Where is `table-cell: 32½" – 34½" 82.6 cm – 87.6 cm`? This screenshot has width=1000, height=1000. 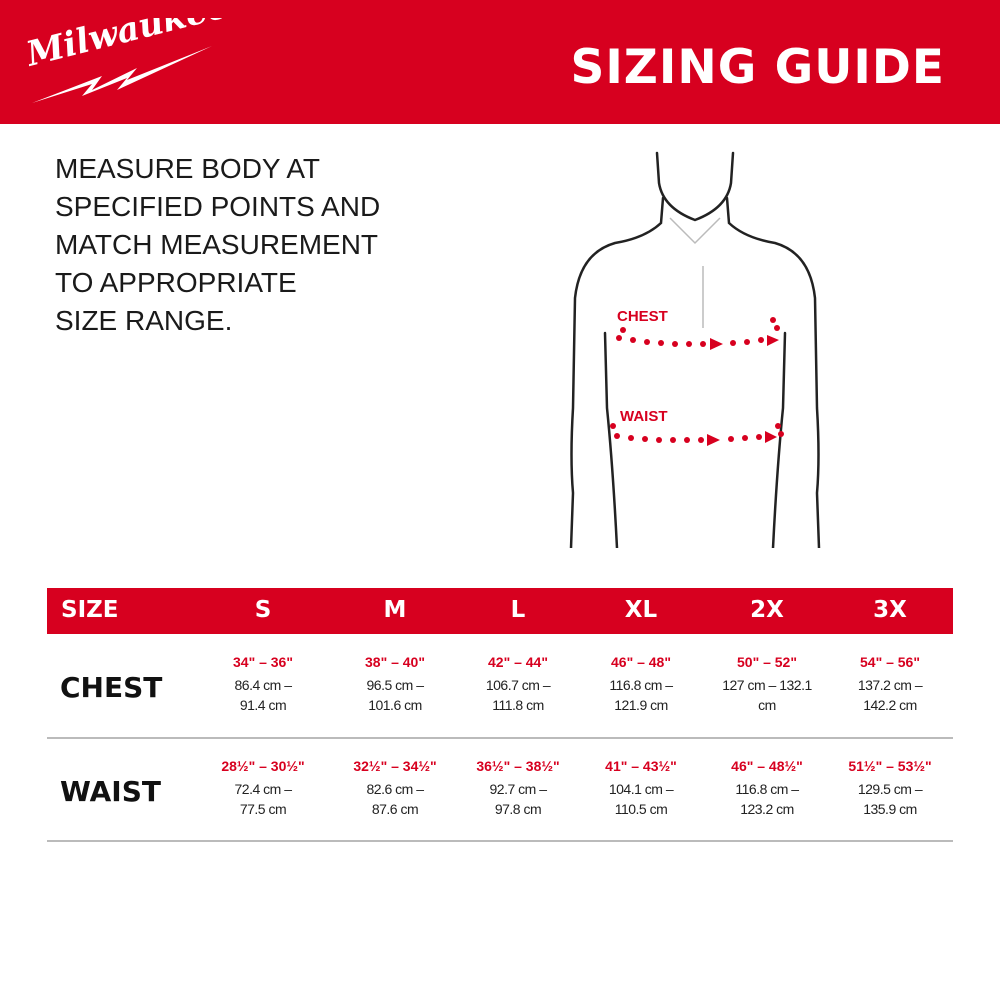 table-cell: 32½" – 34½" 82.6 cm – 87.6 cm is located at coordinates (395, 788).